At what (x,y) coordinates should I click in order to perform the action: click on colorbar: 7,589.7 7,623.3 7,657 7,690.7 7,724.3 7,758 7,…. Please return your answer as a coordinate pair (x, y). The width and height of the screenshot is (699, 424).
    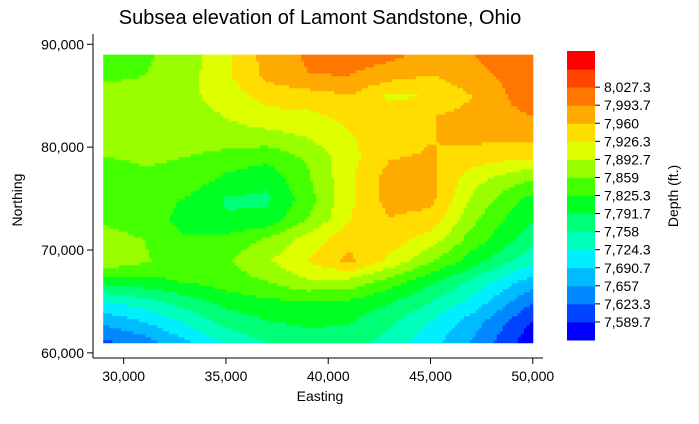
    Looking at the image, I should click on (609, 196).